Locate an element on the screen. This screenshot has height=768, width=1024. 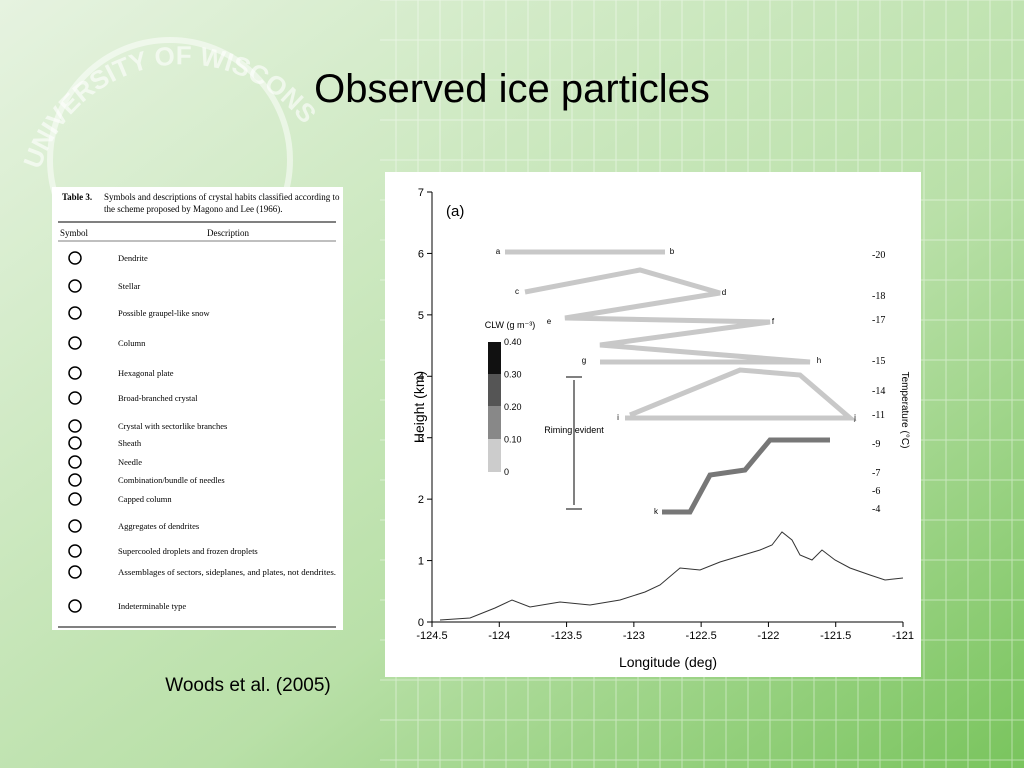
x-tick-label: -123.5 is located at coordinates (566, 636).